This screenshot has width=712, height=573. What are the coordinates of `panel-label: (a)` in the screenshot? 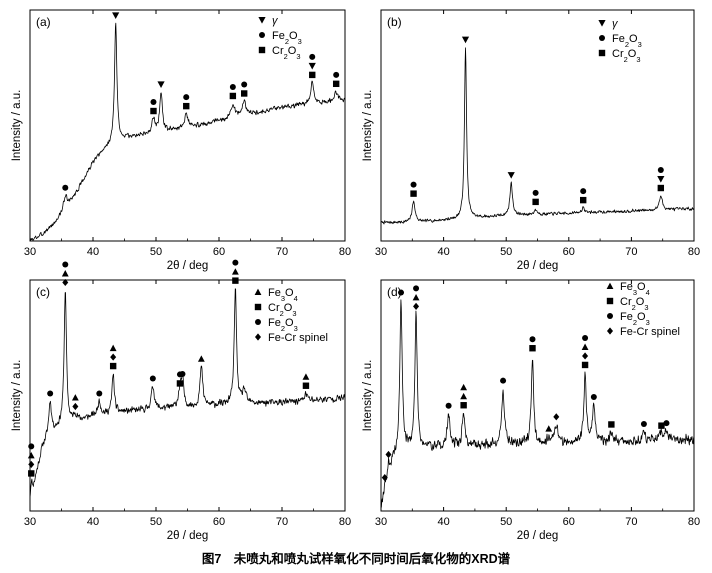 It's located at (43, 22).